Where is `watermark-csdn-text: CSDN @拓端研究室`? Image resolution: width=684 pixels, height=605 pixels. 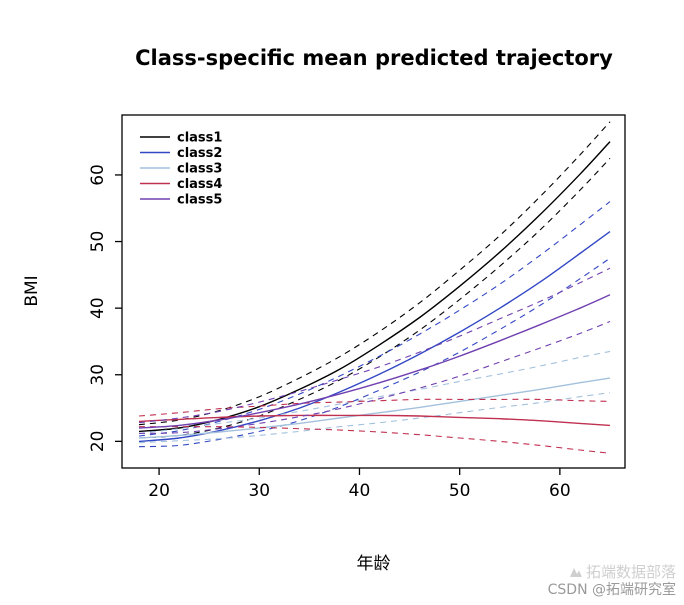
watermark-csdn-text: CSDN @拓端研究室 is located at coordinates (611, 589).